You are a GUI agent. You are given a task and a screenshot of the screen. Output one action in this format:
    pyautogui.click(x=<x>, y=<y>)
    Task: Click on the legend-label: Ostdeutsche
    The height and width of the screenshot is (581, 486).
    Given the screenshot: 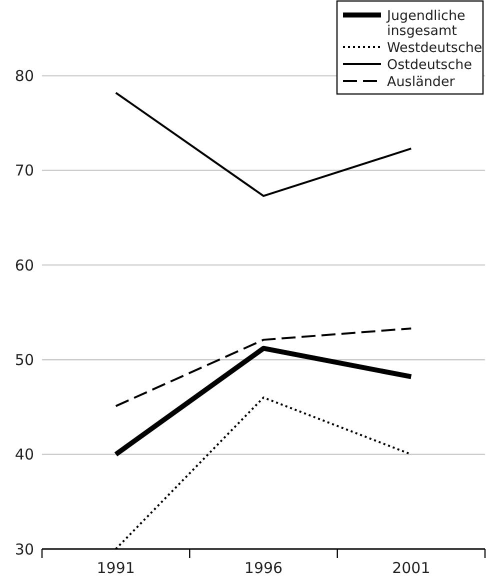 What is the action you would take?
    pyautogui.click(x=429, y=65)
    